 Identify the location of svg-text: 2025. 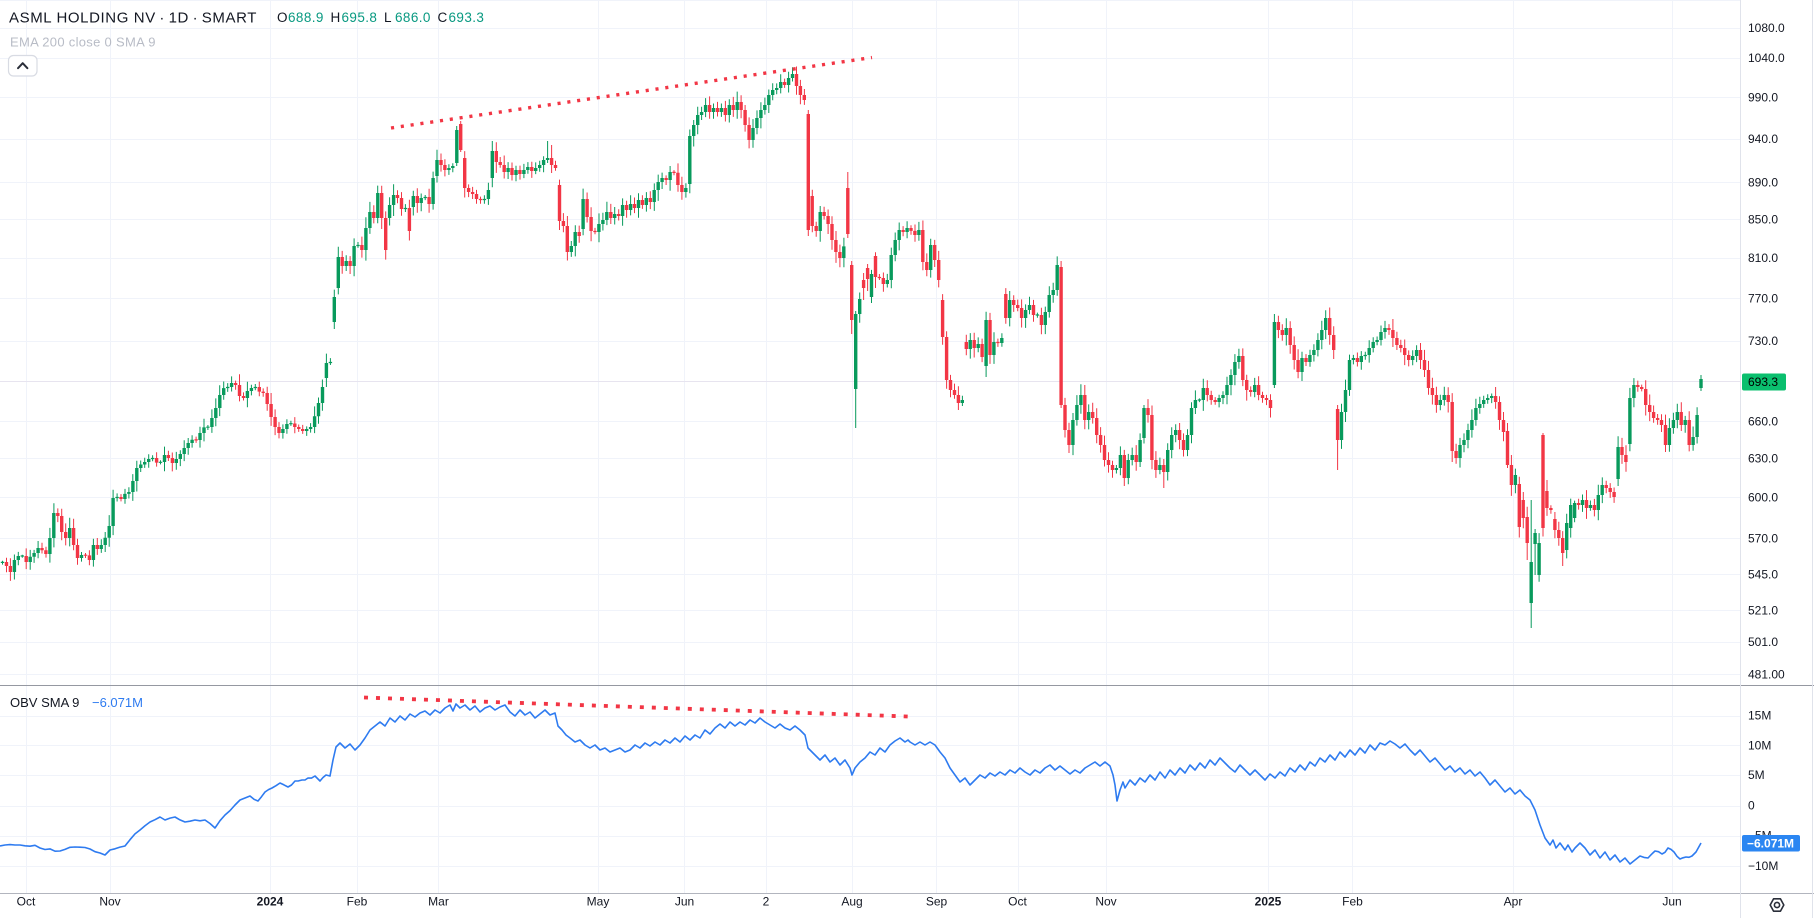
(1268, 902).